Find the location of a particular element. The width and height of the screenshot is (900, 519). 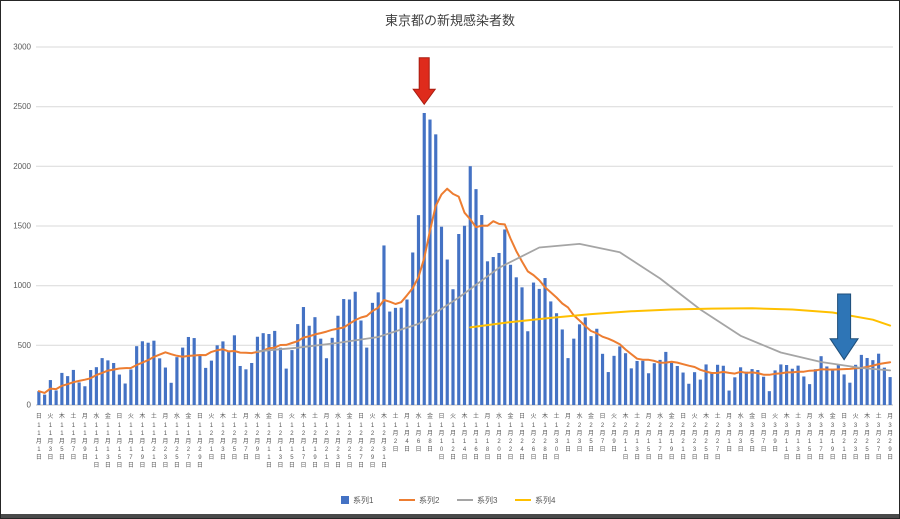

legend-label: 系列1 is located at coordinates (363, 500).